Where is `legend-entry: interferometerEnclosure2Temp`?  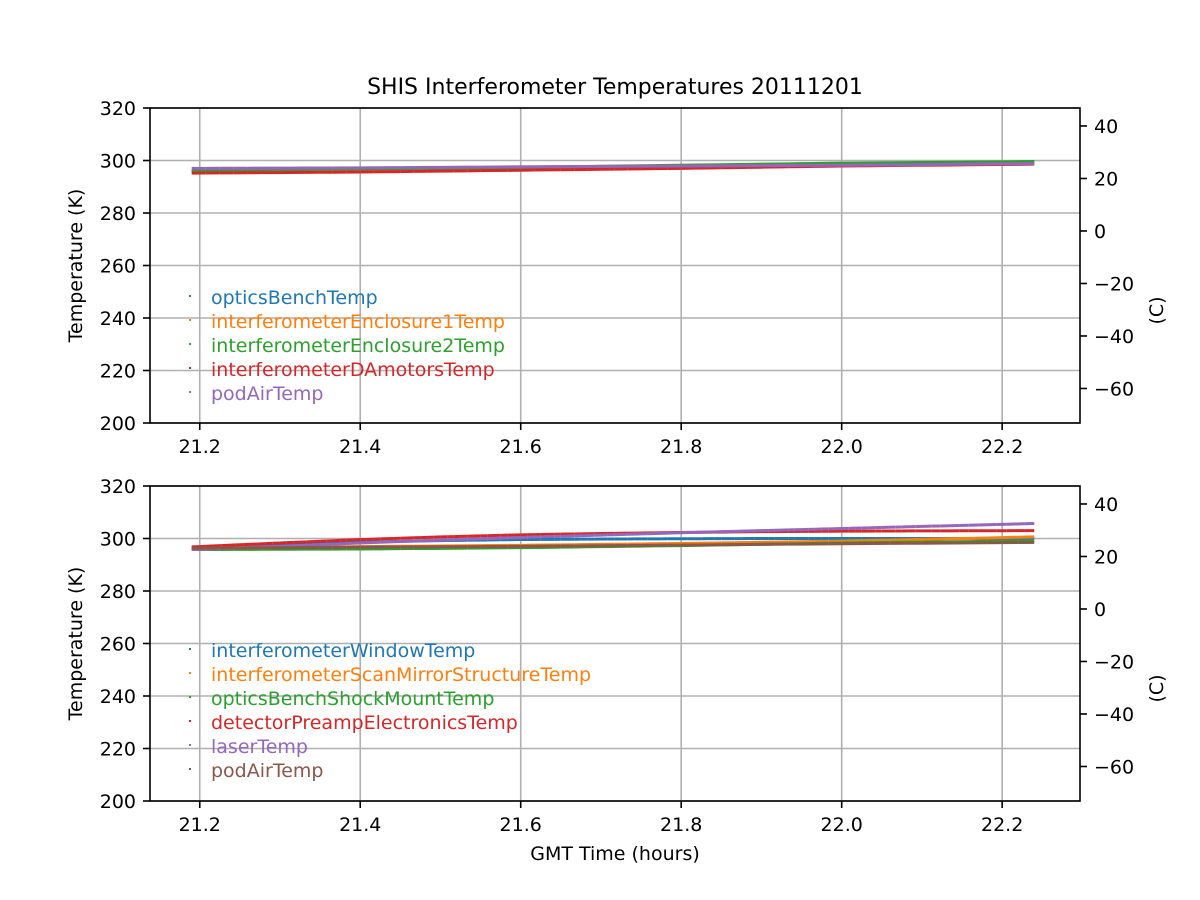
legend-entry: interferometerEnclosure2Temp is located at coordinates (358, 346).